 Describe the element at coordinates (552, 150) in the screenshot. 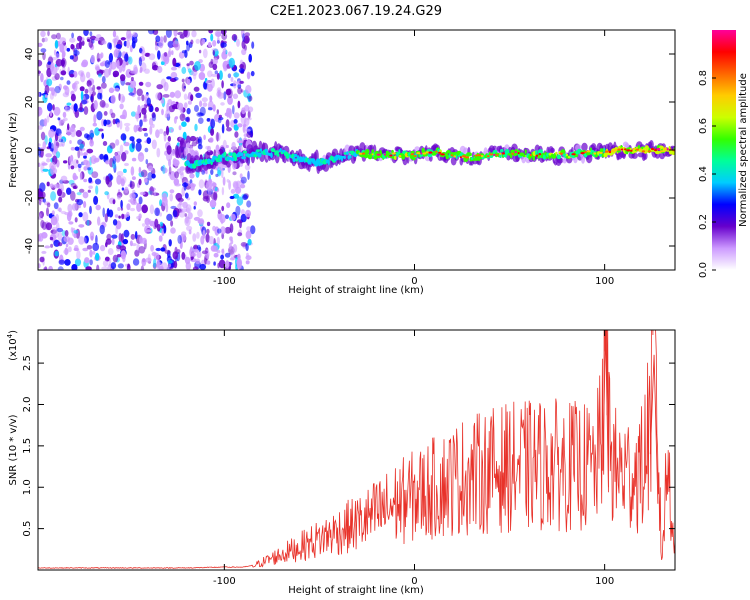

I see `trace-halo` at that location.